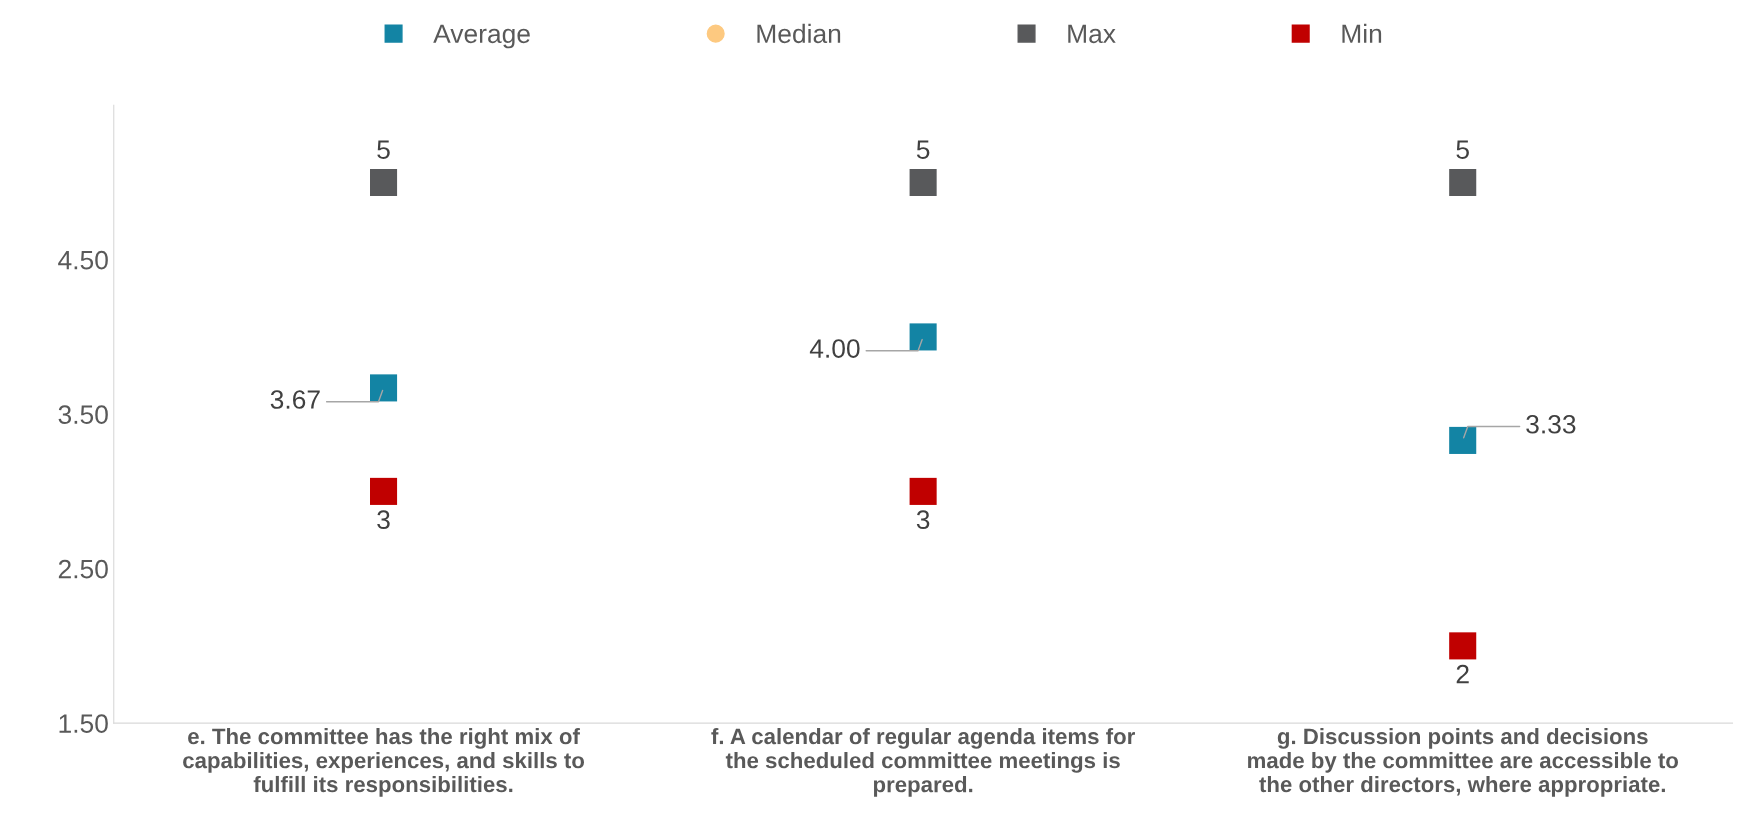 The width and height of the screenshot is (1750, 835). What do you see at coordinates (83, 569) in the screenshot?
I see `y-tick-label: 2.50` at bounding box center [83, 569].